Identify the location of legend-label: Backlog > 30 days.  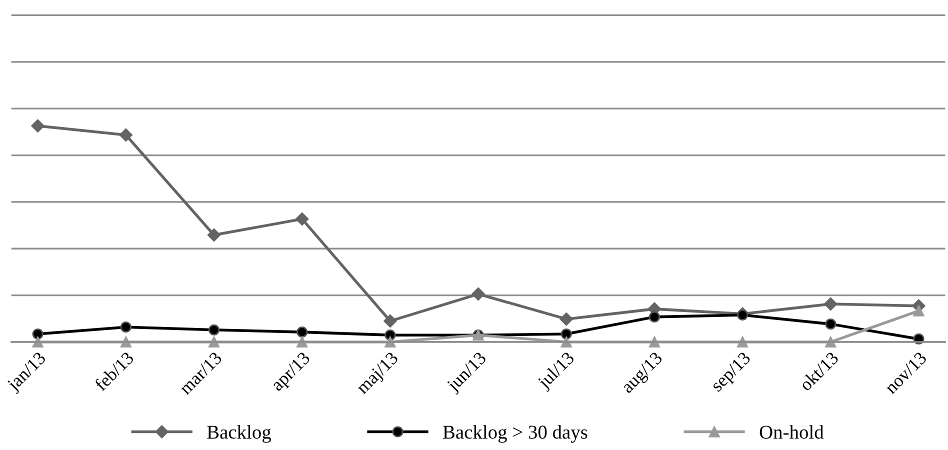
(515, 434).